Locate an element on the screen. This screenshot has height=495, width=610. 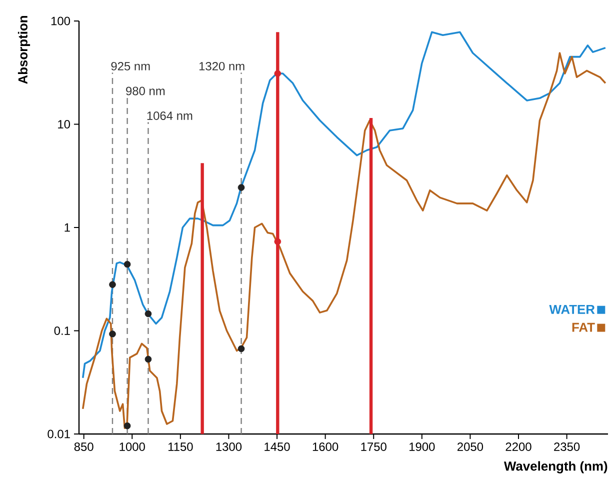
x-tick-label: 2200 is located at coordinates (519, 446).